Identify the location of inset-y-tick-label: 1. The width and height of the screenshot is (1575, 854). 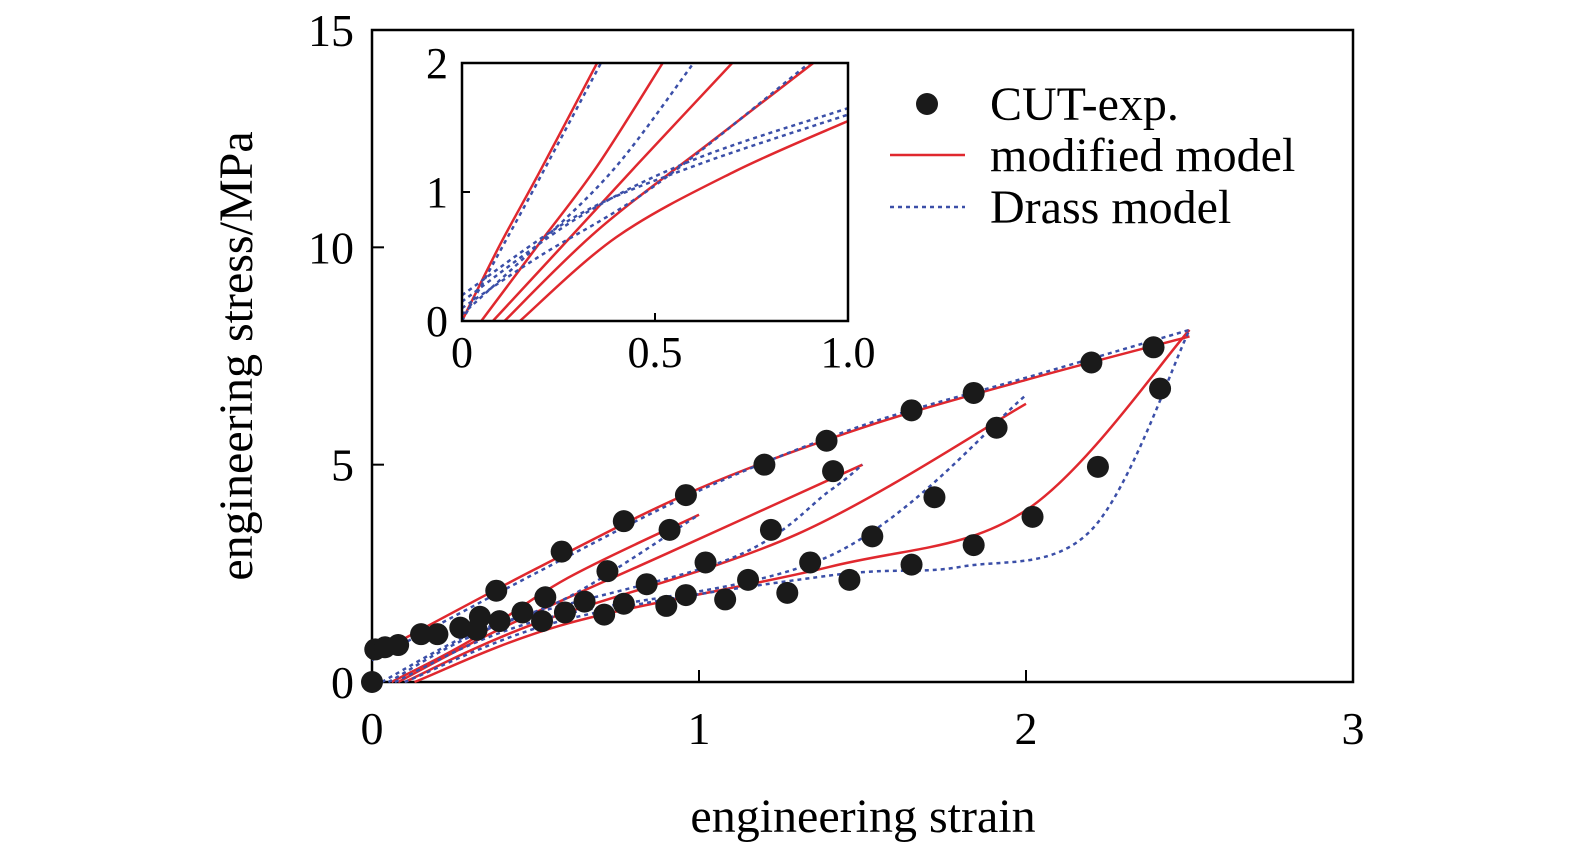
(437, 192).